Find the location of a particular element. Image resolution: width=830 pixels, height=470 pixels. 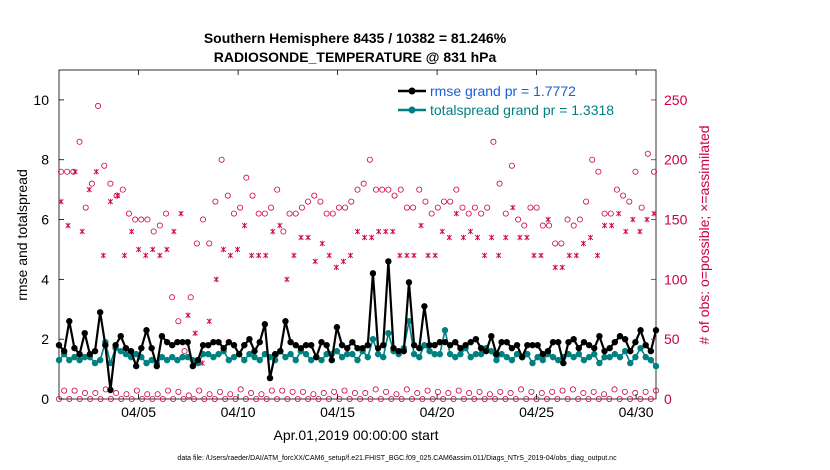

x-tick-label: 04/20 is located at coordinates (437, 412).